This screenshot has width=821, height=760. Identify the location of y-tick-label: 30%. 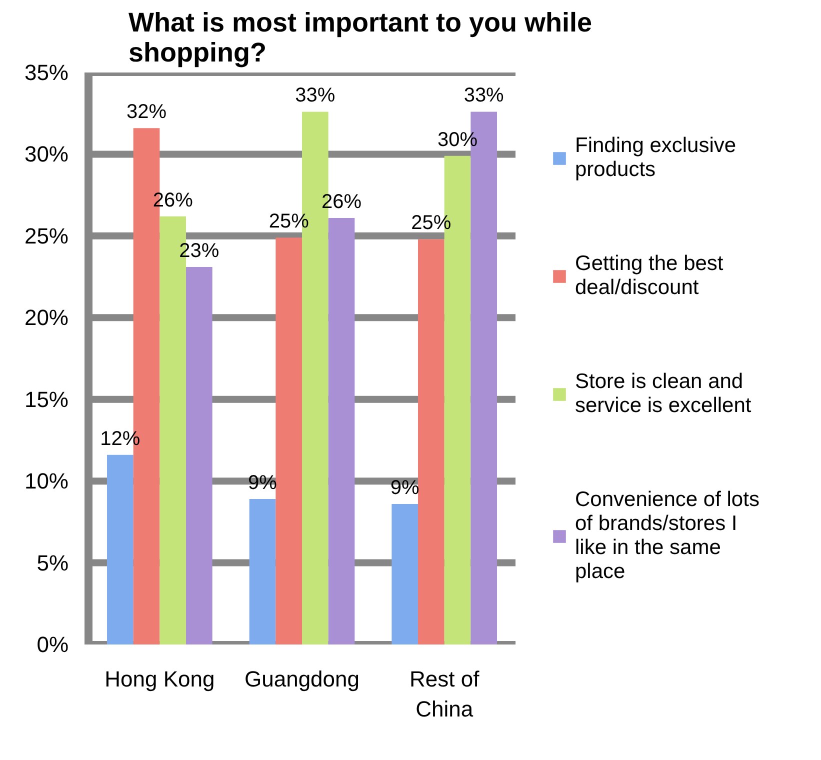
(46, 154).